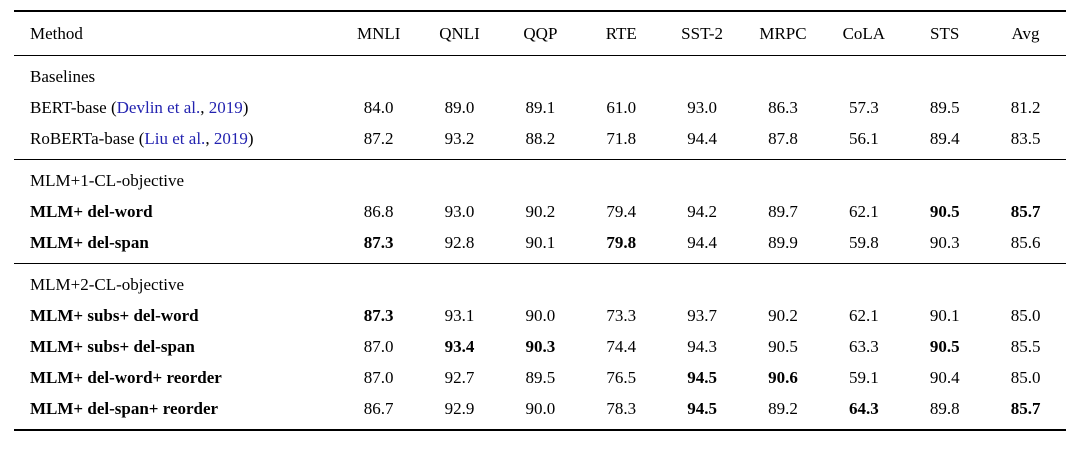 Image resolution: width=1080 pixels, height=463 pixels. Describe the element at coordinates (379, 245) in the screenshot. I see `score-cell: 87.3` at that location.